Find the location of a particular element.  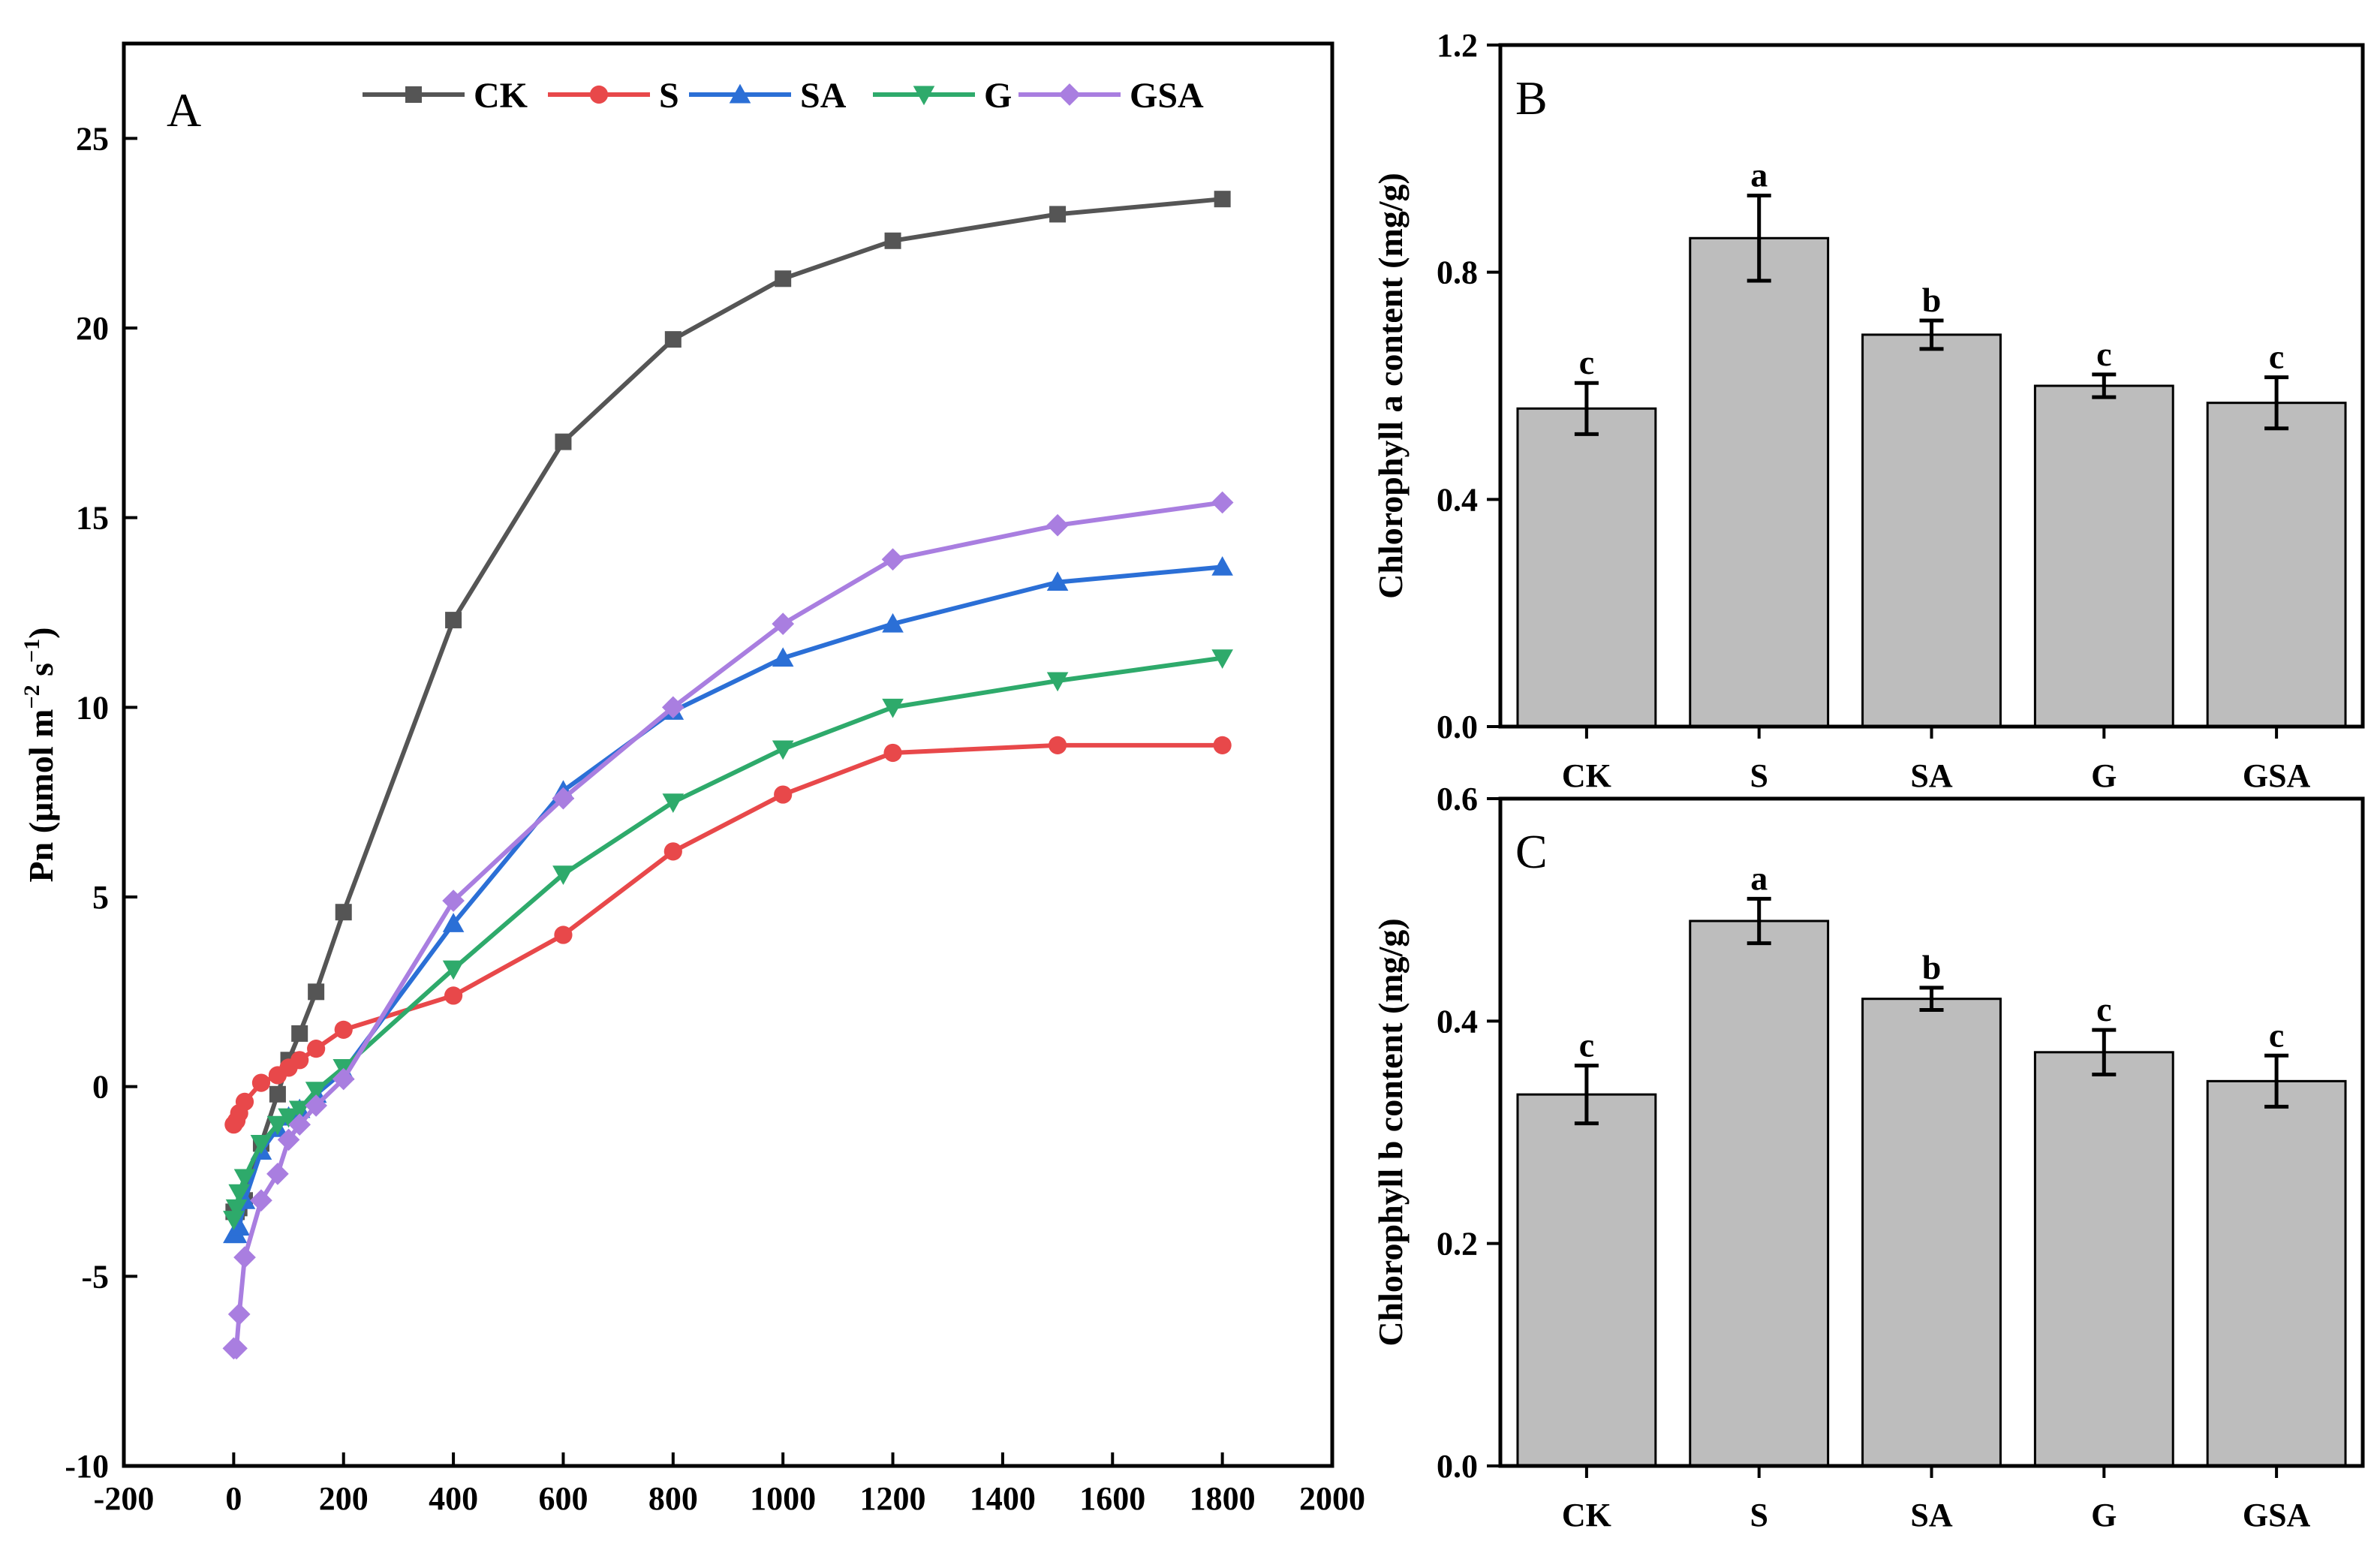

x-tick-label: 1800 is located at coordinates (1223, 1498).